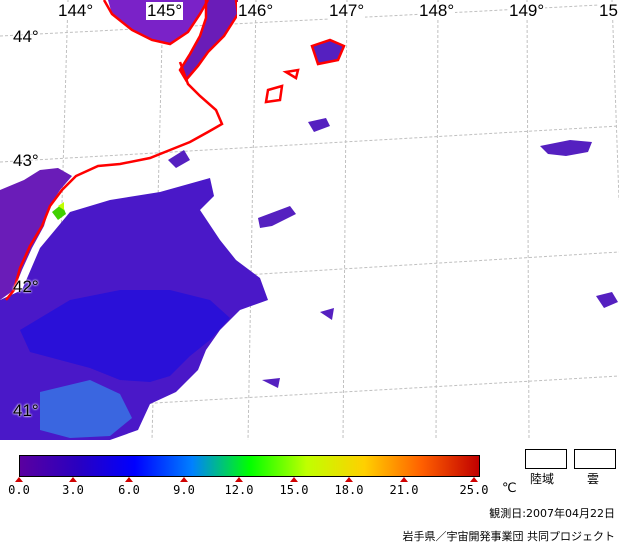 The height and width of the screenshot is (546, 619). I want to click on tick-label-6: 6.0, so click(129, 490).